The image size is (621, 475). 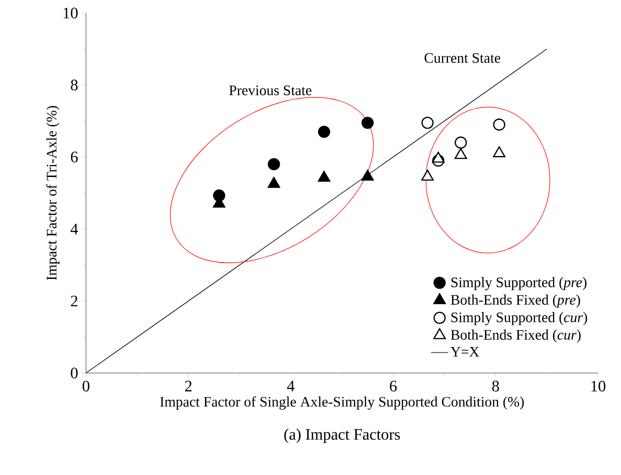 I want to click on annotation: Current State, so click(x=462, y=58).